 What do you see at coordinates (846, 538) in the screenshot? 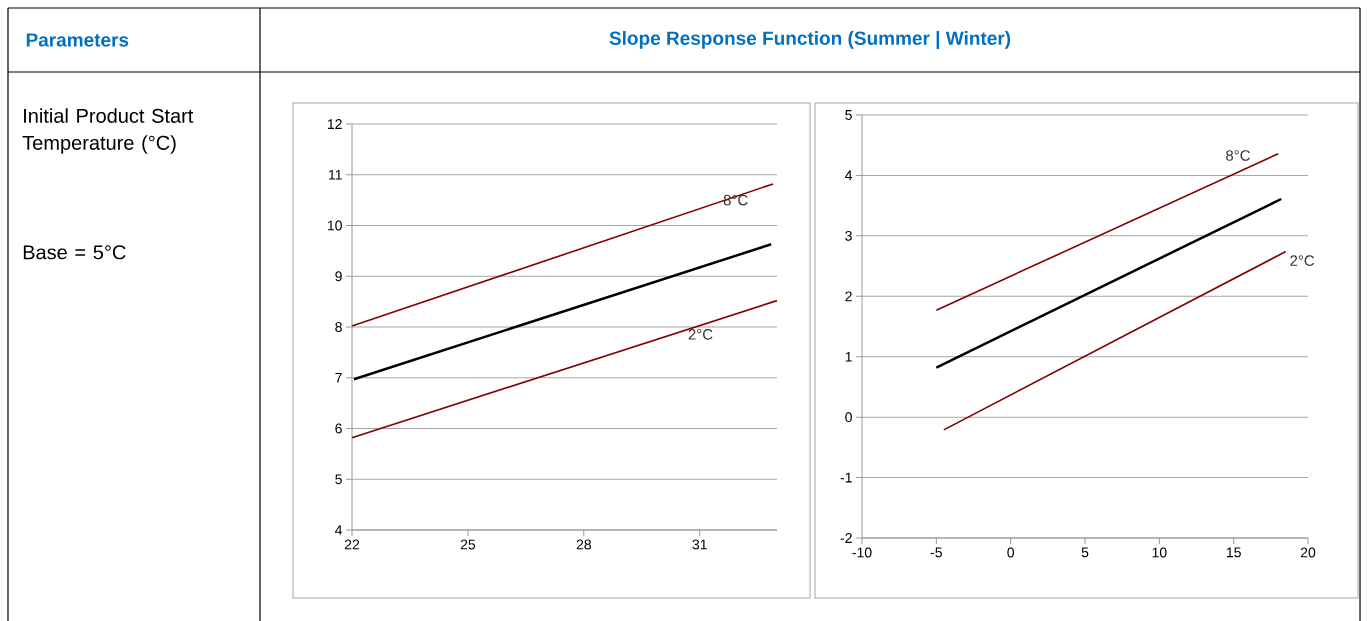
I see `y-tick-label: -2` at bounding box center [846, 538].